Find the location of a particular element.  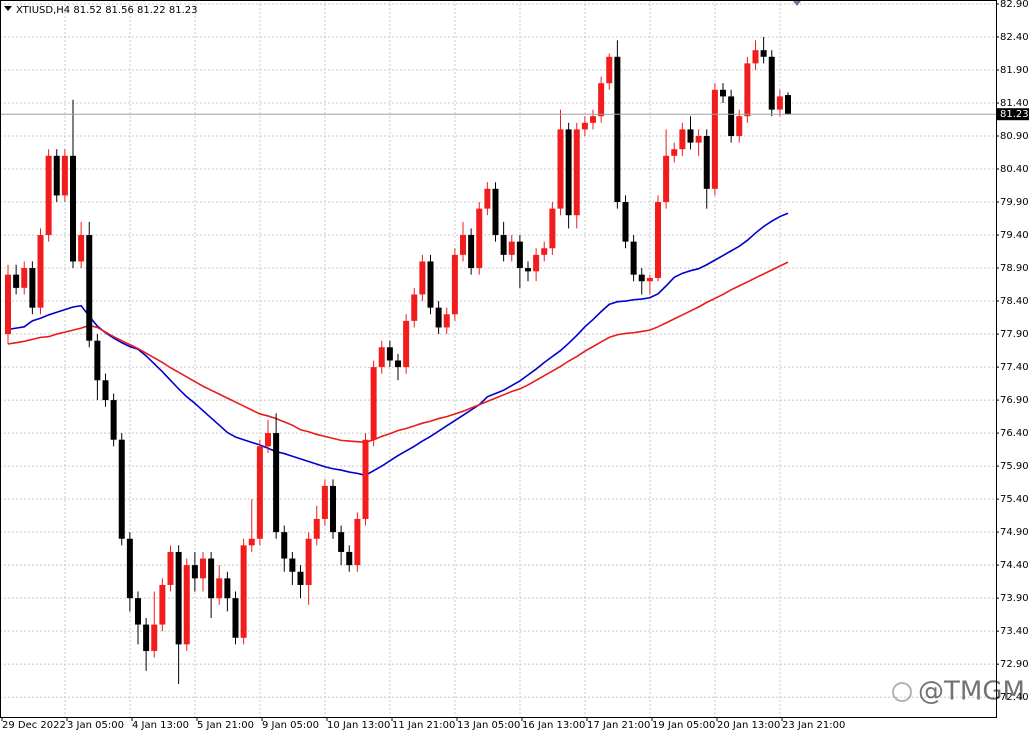

x-tick-label: 9 Jan 05:00 is located at coordinates (290, 725).